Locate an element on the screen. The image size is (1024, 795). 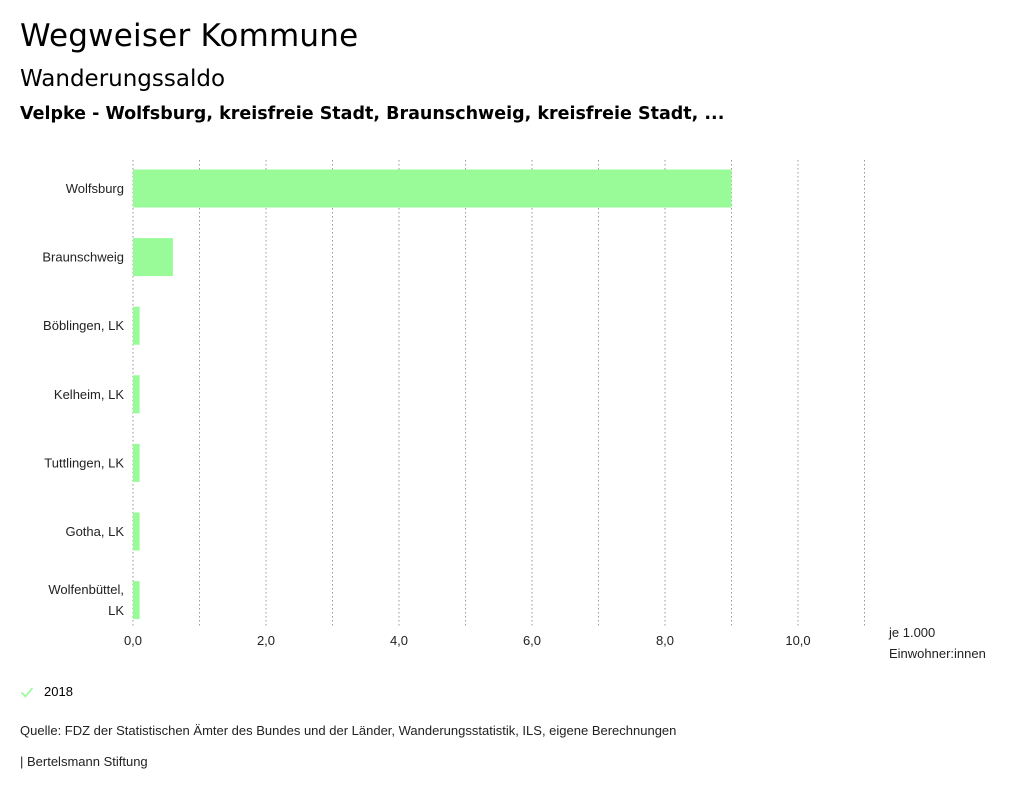
category-label-line: Braunschweig is located at coordinates (83, 257).